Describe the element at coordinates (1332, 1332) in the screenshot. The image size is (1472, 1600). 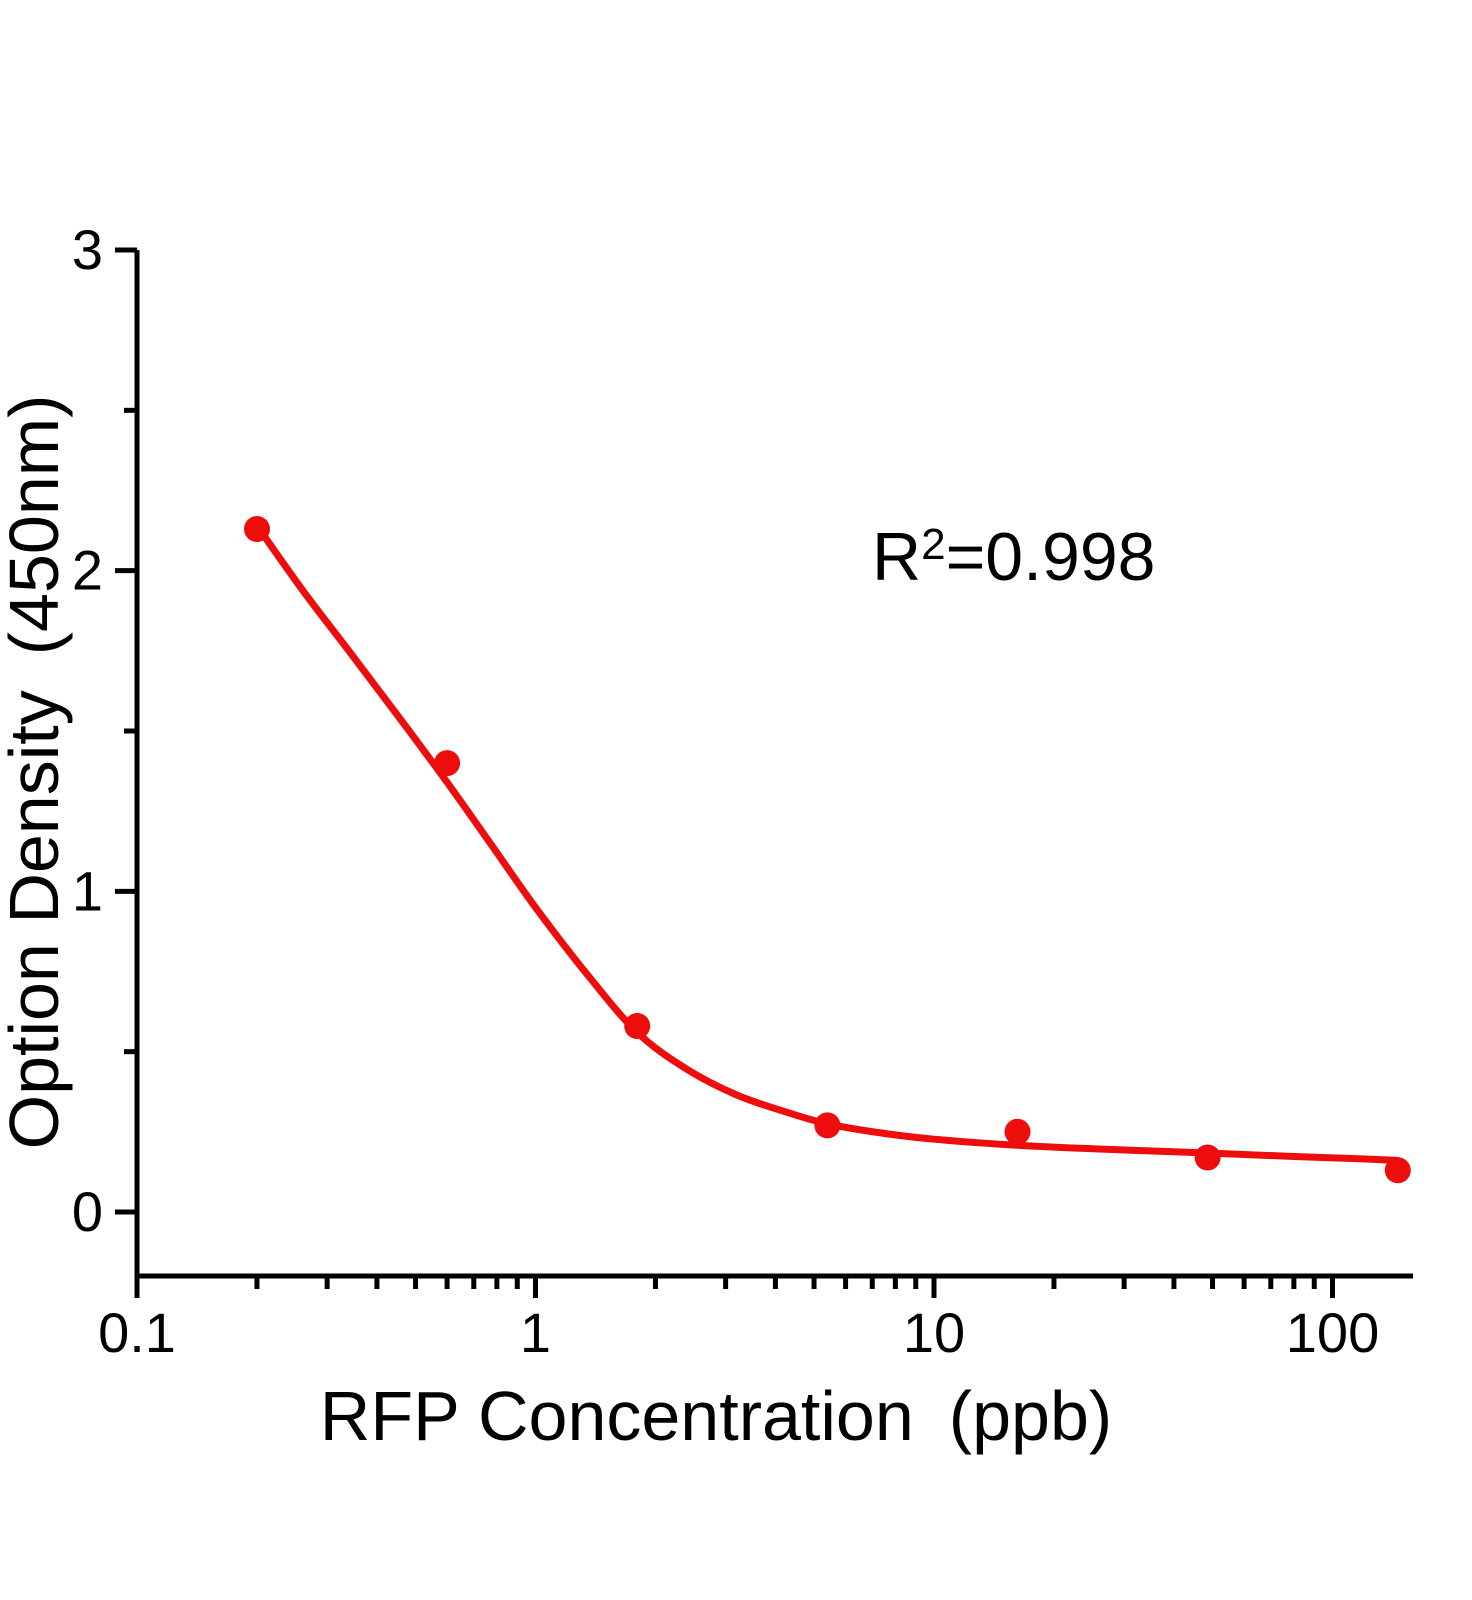
I see `x-tick-label: 100` at that location.